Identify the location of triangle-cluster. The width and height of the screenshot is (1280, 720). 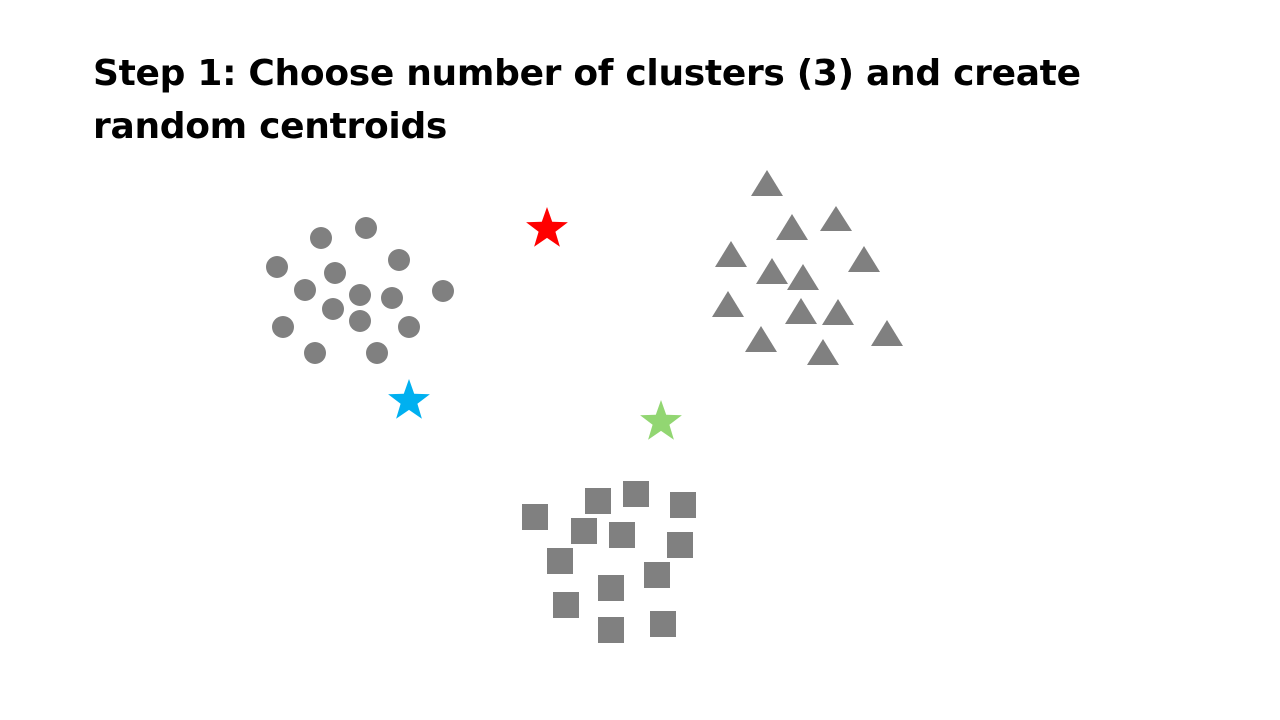
(807, 267).